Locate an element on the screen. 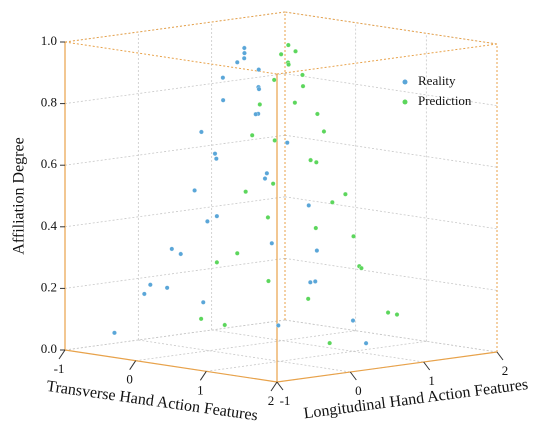 The width and height of the screenshot is (550, 441). x-tick-label: 2 is located at coordinates (271, 400).